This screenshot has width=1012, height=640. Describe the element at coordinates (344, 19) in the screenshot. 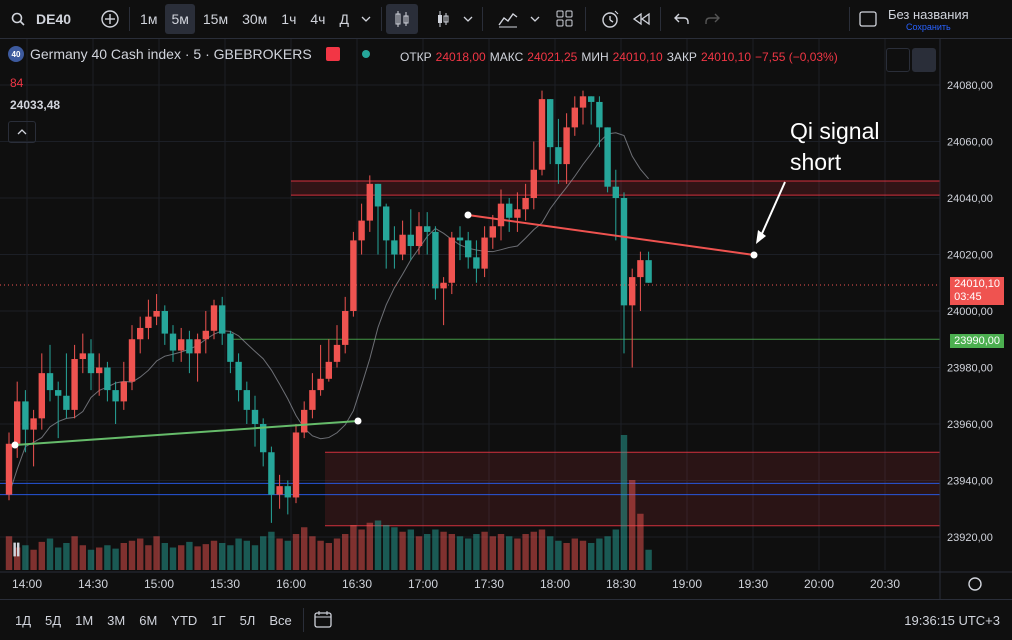

I see `timeframe-6: Д` at that location.